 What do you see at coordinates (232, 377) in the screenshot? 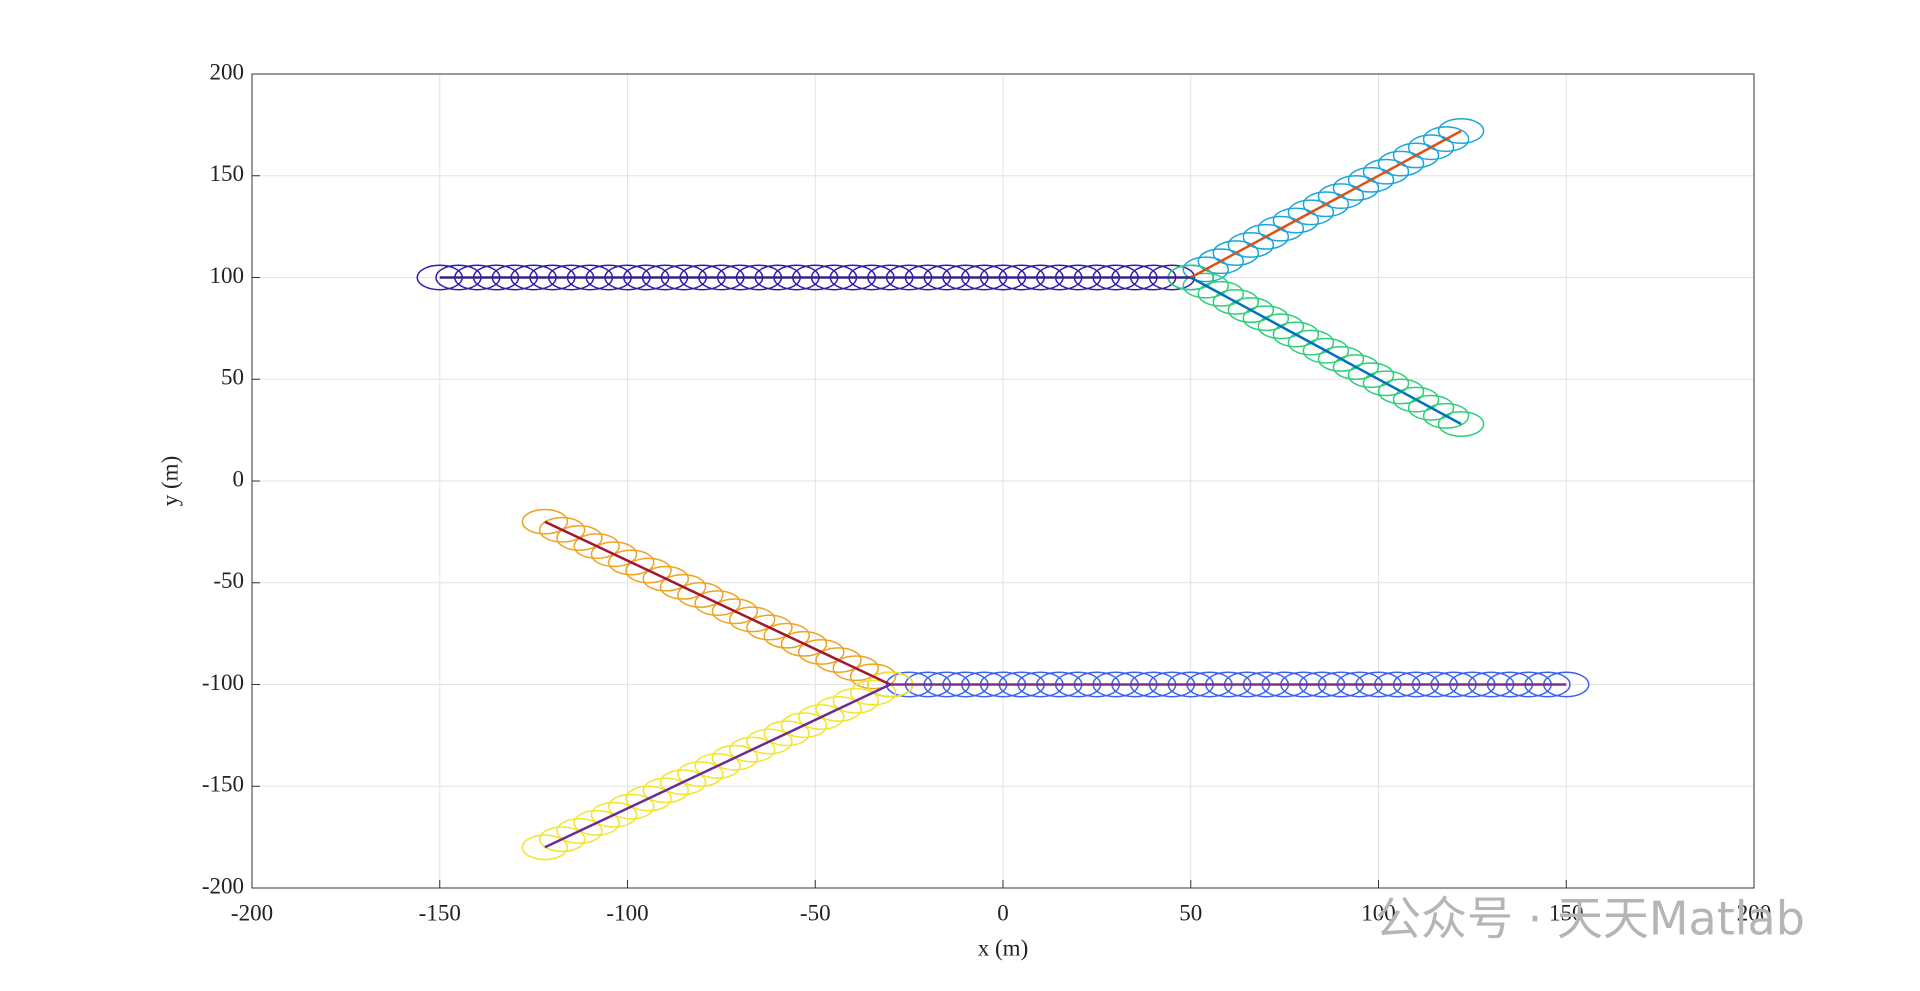
I see `y-tick-label: 50` at bounding box center [232, 377].